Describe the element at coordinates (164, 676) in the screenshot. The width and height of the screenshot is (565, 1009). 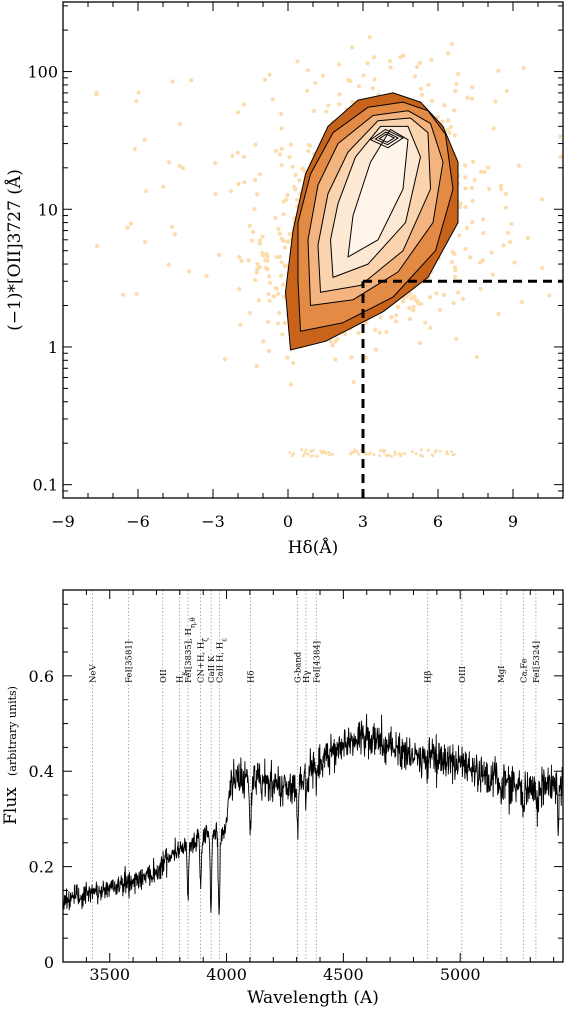
I see `line-marker-label: OII` at that location.